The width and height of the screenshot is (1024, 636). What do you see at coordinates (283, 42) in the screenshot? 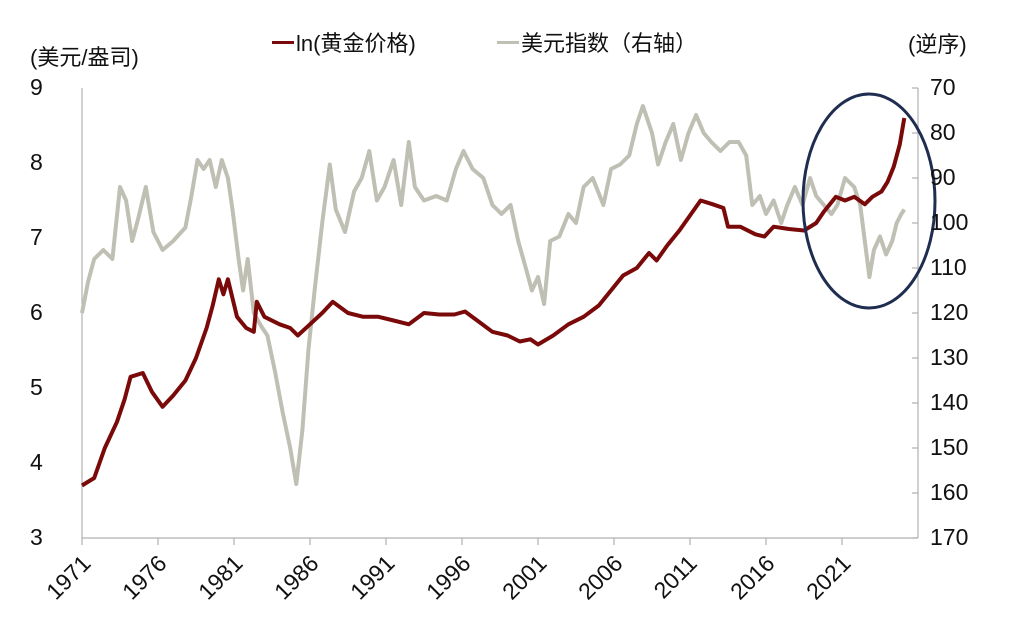
I see `gold-legend-swatch-icon` at bounding box center [283, 42].